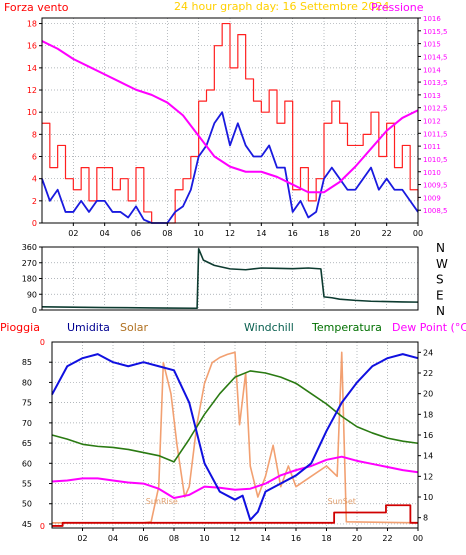 This screenshot has height=555, width=466. I want to click on wind-y-tick-label: 10, so click(32, 112).